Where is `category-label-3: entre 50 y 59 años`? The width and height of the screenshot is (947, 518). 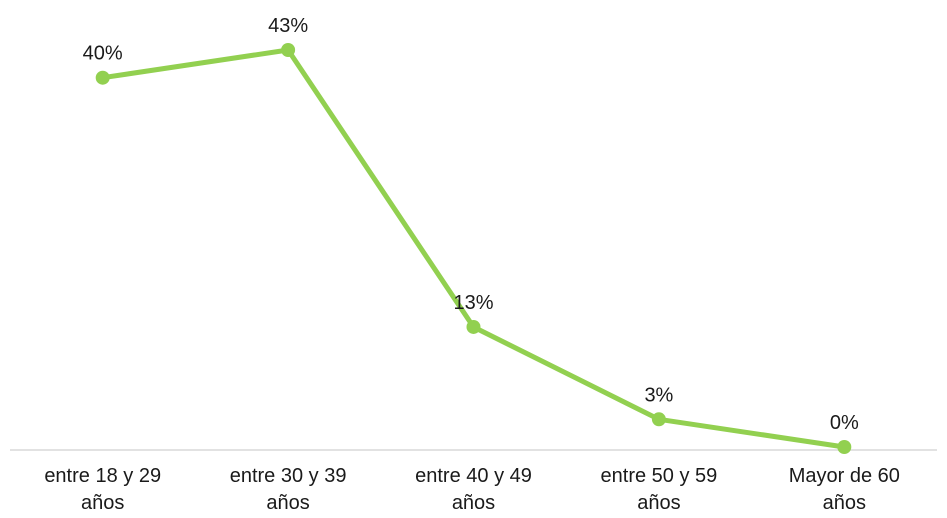
category-label-3: entre 50 y 59 años is located at coordinates (659, 489).